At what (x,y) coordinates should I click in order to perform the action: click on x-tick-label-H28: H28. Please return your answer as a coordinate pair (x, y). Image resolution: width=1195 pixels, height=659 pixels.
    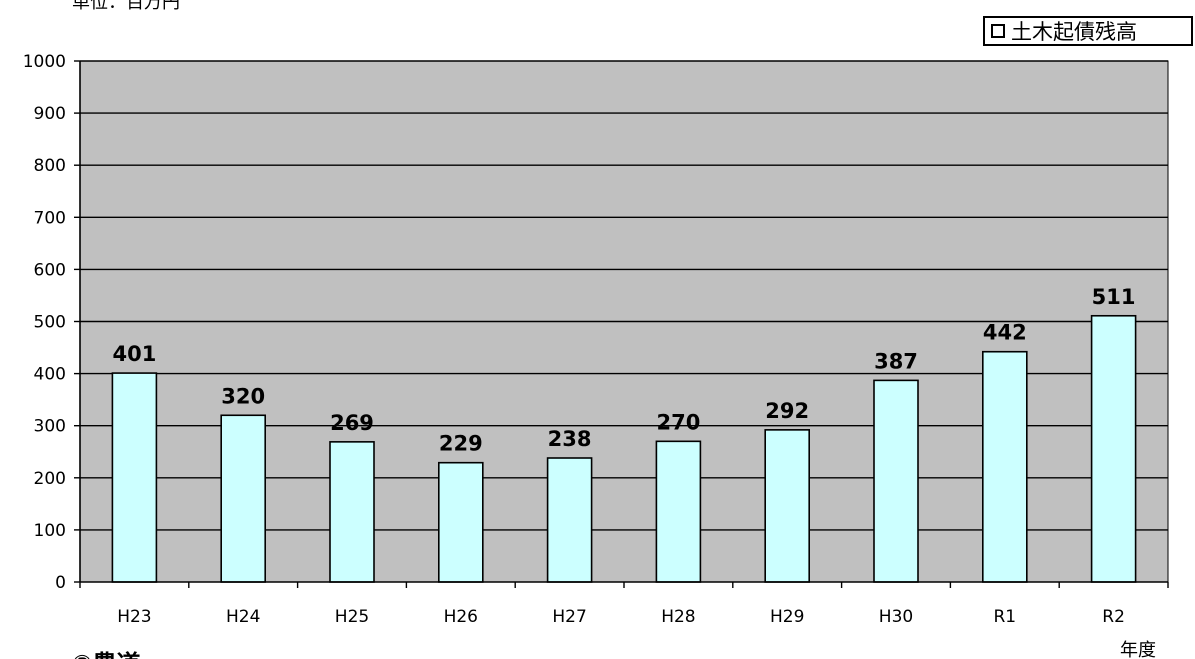
    Looking at the image, I should click on (678, 617).